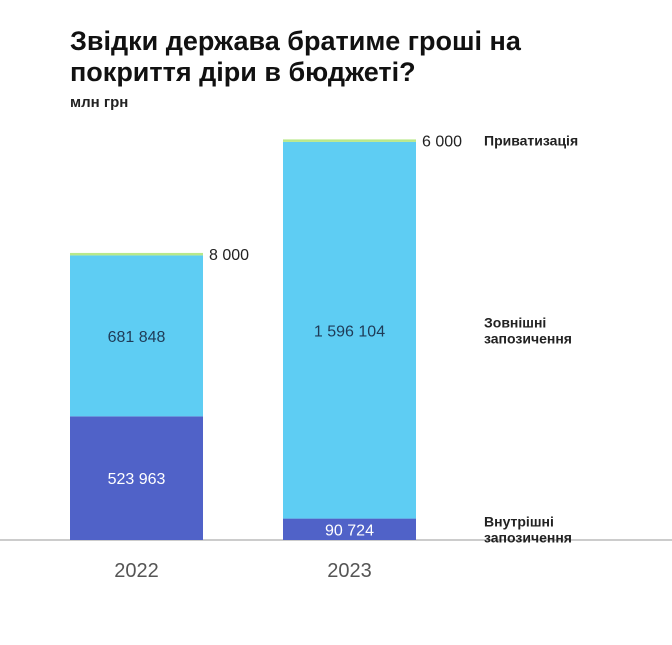  Describe the element at coordinates (531, 140) in the screenshot. I see `legend-privatization-line-1: Приватизація` at that location.